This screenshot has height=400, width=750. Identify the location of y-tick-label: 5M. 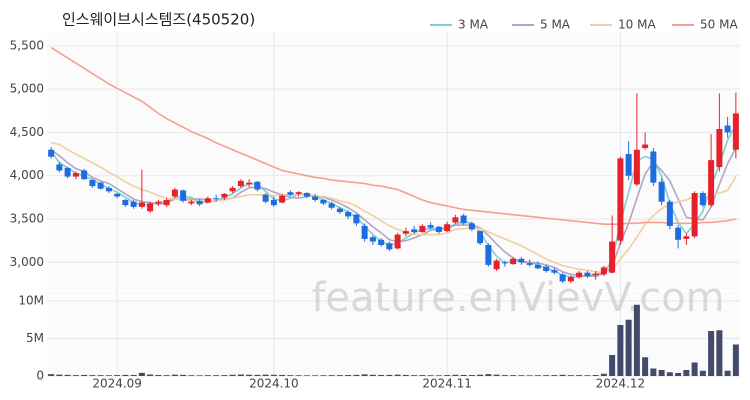
(35, 338).